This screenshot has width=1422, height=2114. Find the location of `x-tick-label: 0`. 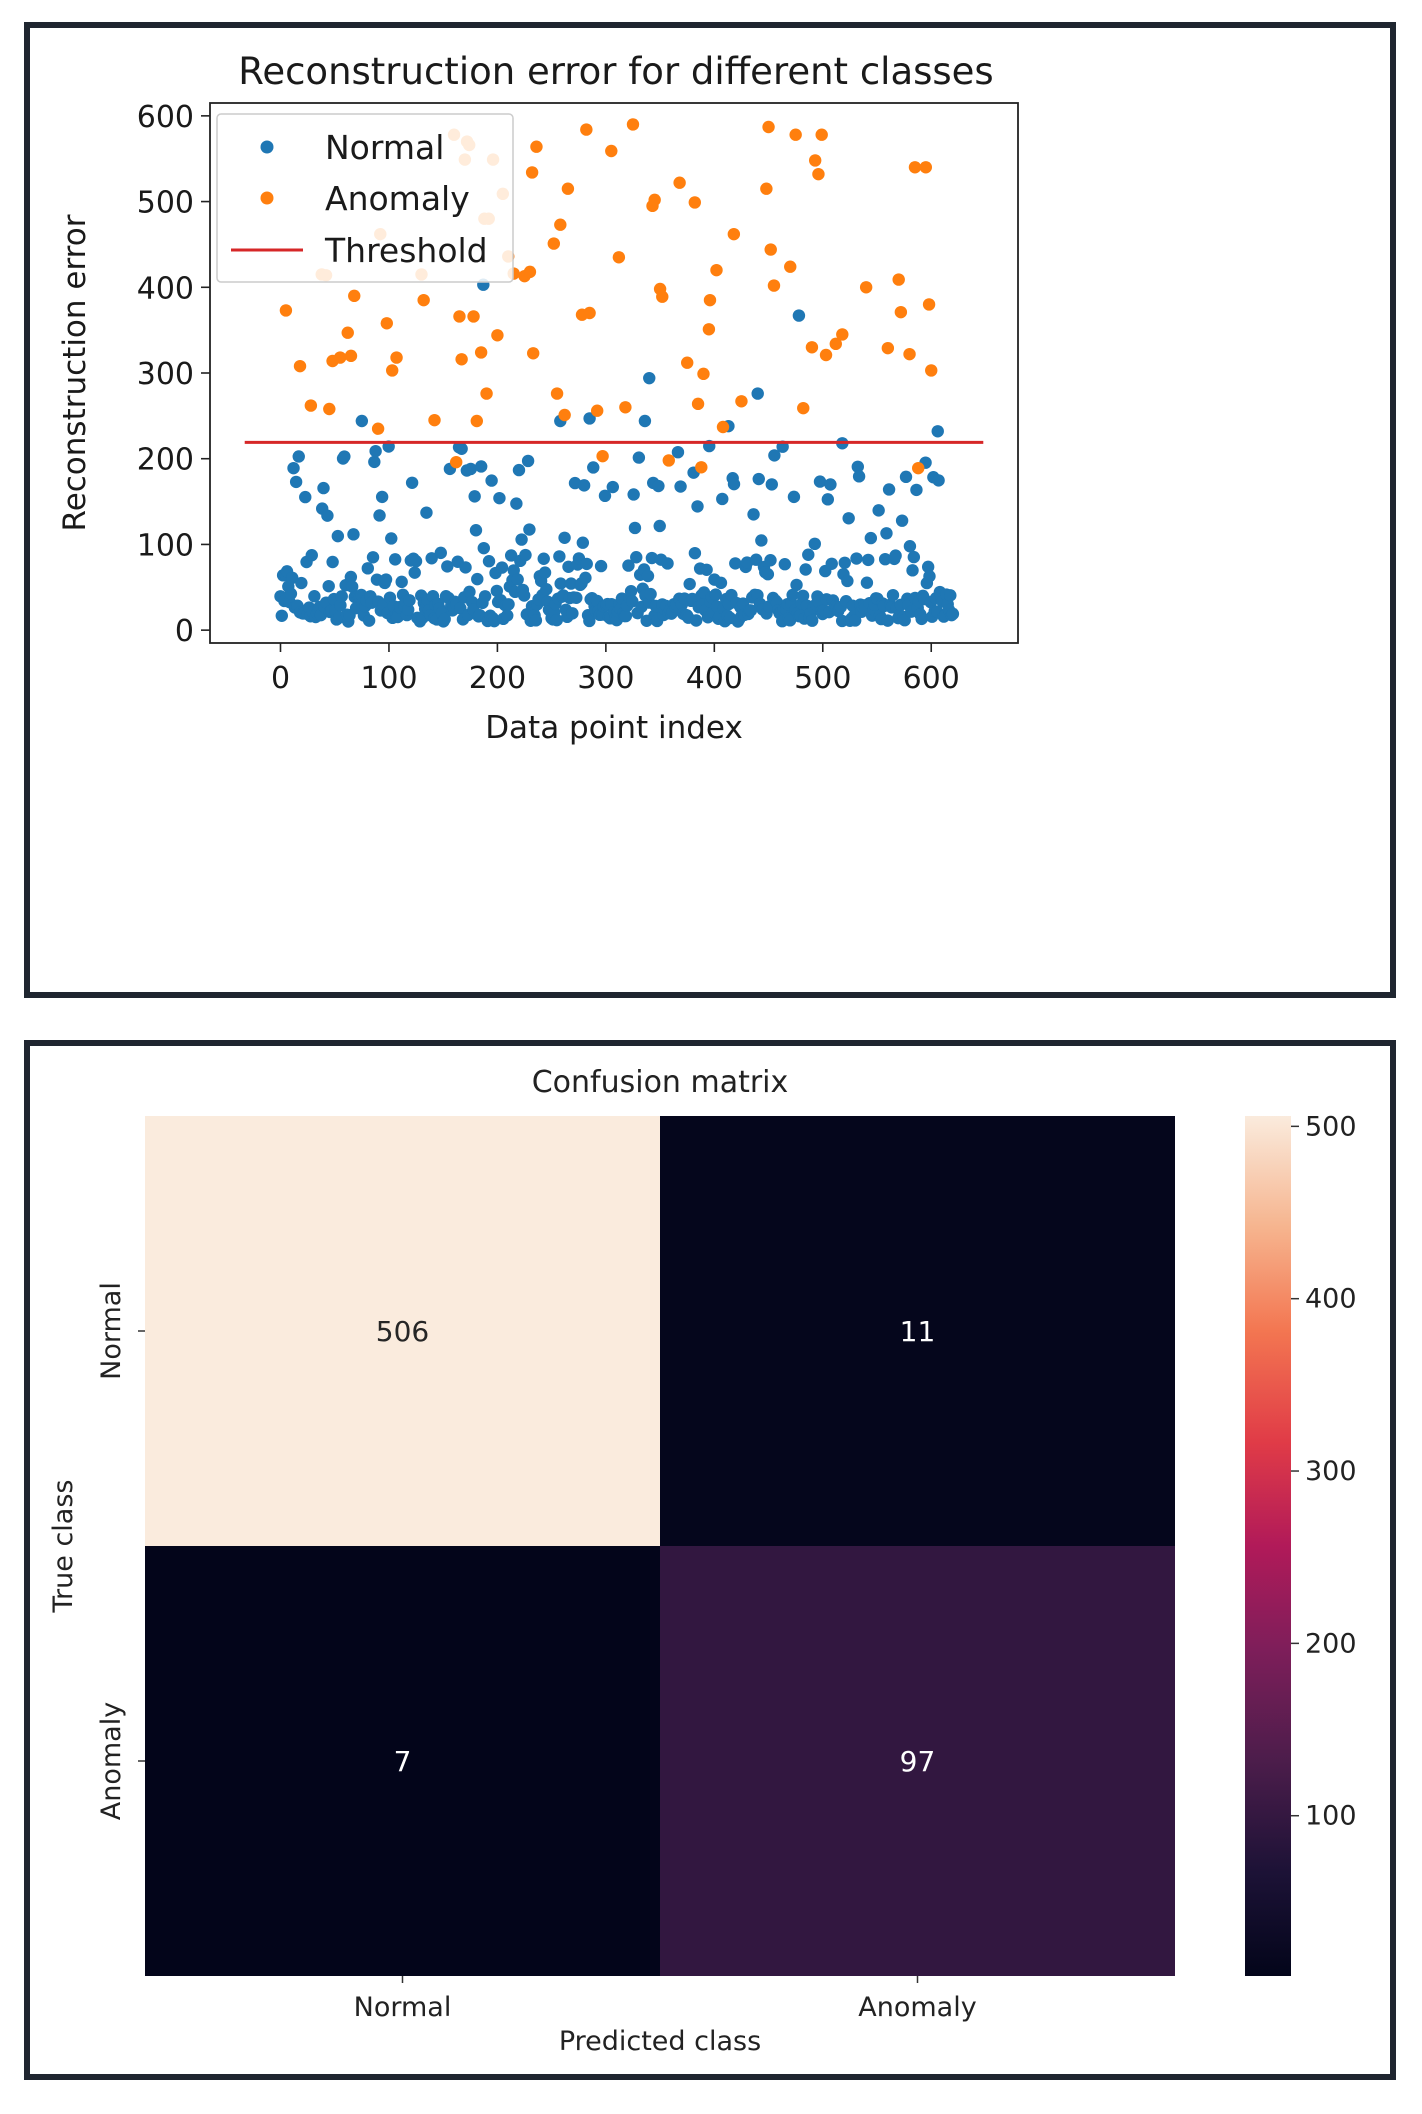

x-tick-label: 0 is located at coordinates (280, 678).